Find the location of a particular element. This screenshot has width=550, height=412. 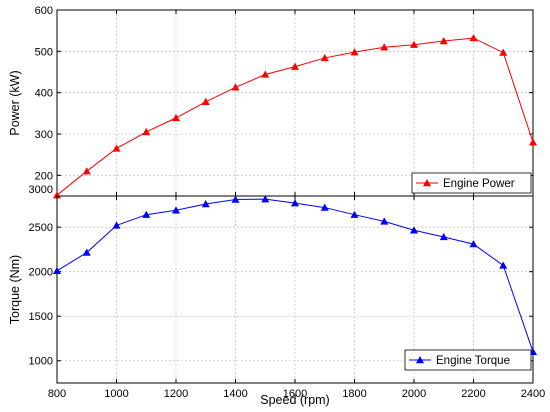

power-legend: Engine Power is located at coordinates (471, 183).